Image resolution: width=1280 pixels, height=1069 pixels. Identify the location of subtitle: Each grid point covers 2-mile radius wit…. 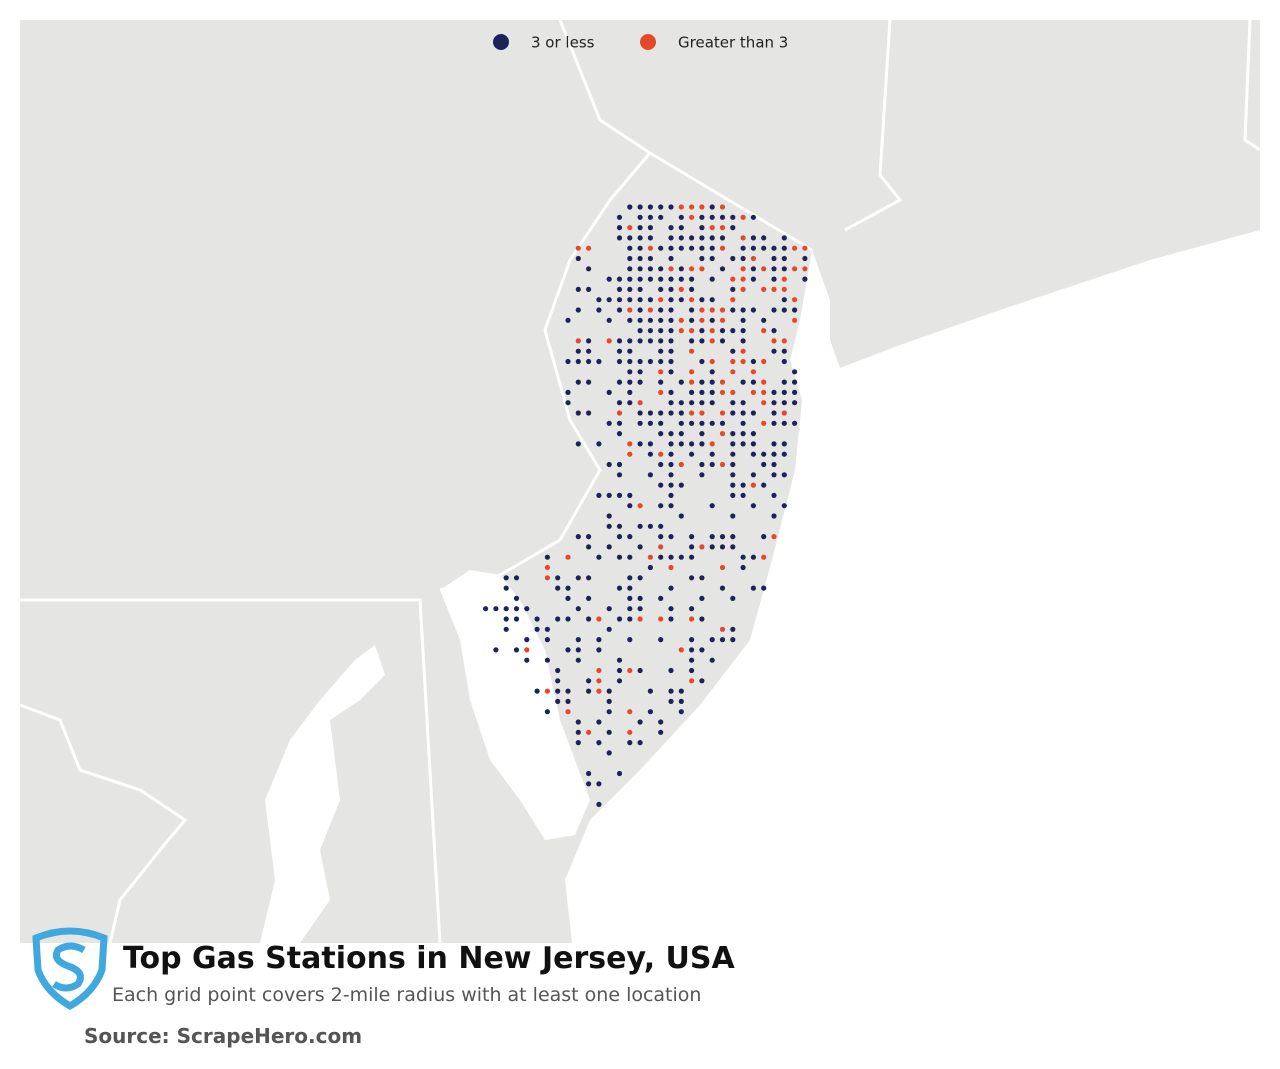
(406, 995).